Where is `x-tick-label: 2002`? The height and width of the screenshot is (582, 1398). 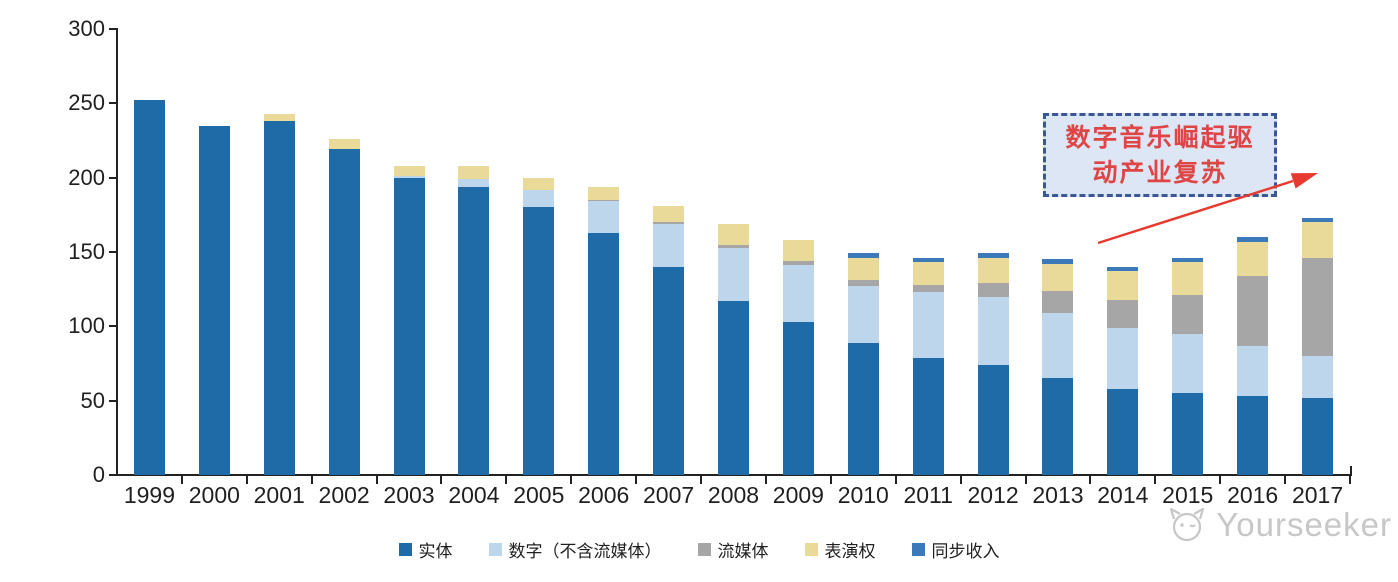
x-tick-label: 2002 is located at coordinates (344, 495).